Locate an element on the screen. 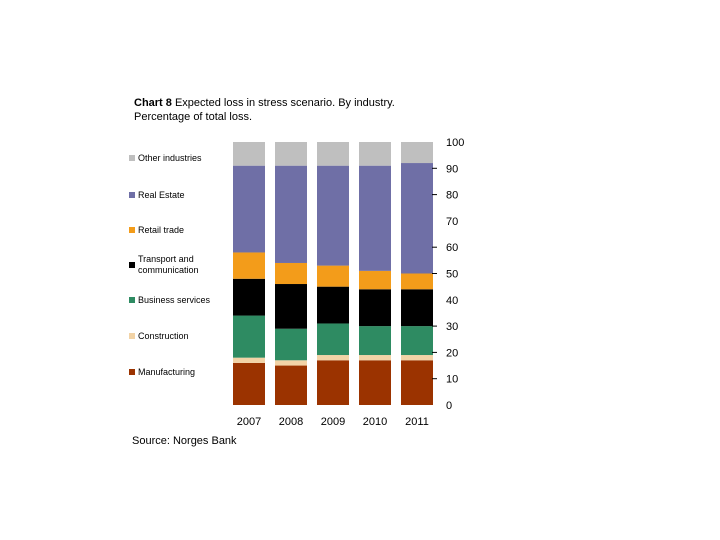 Image resolution: width=720 pixels, height=540 pixels. x-tick-label: 2011 is located at coordinates (417, 422).